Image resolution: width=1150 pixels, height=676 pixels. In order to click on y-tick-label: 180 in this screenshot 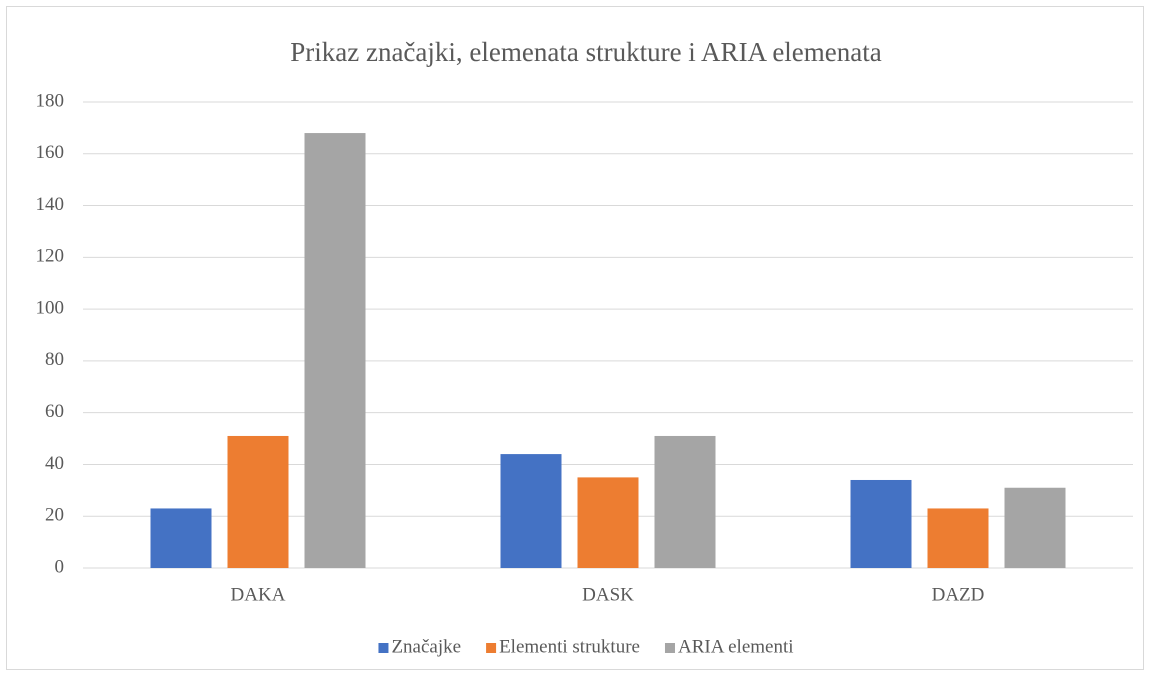, I will do `click(50, 100)`.